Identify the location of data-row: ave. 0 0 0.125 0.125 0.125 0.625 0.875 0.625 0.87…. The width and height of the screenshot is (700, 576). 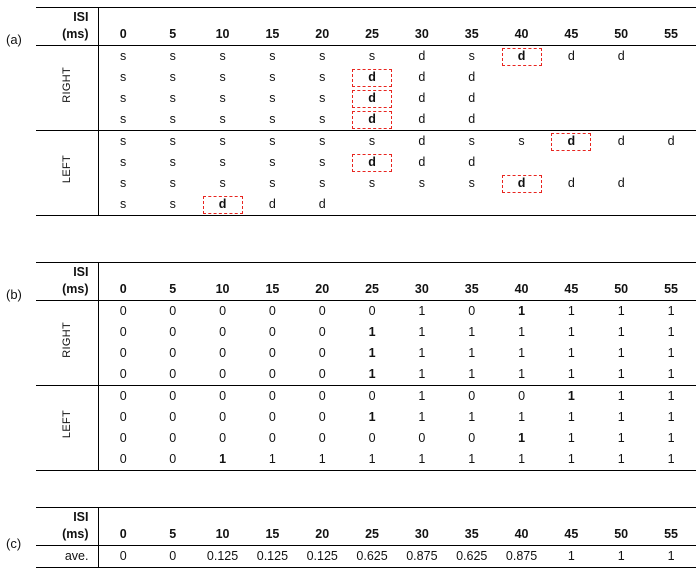
(366, 556).